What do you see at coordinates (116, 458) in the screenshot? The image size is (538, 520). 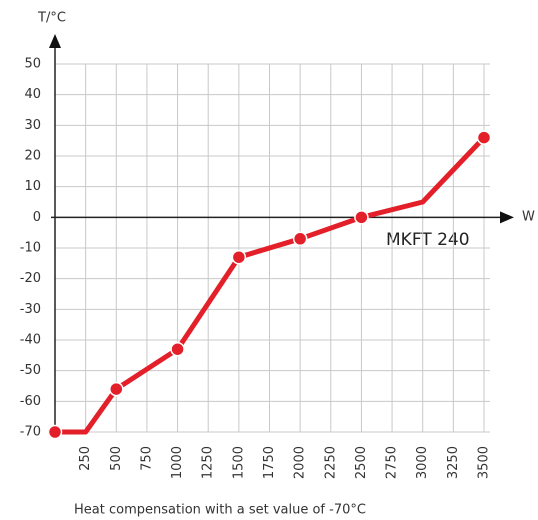 I see `x-tick-label: 500` at bounding box center [116, 458].